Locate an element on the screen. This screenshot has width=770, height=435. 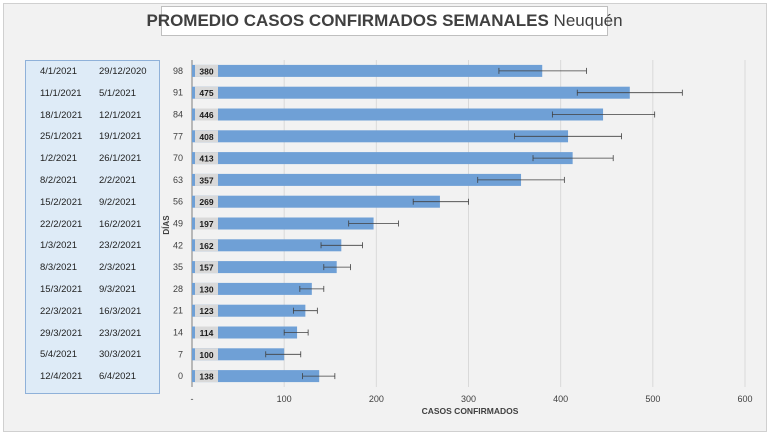
date-row: 29/3/2021 23/3/2021 is located at coordinates (93, 335).